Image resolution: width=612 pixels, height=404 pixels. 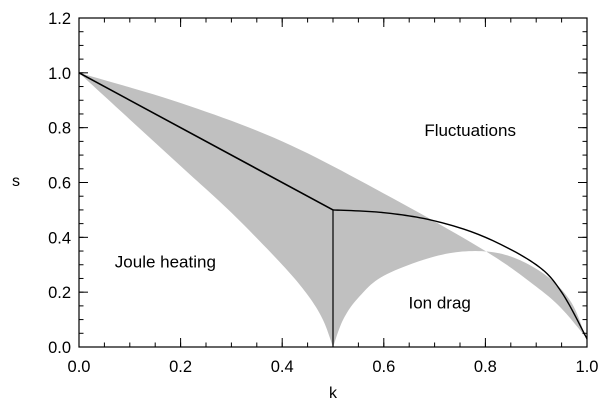 I want to click on y-axis-title: s, so click(x=16, y=181).